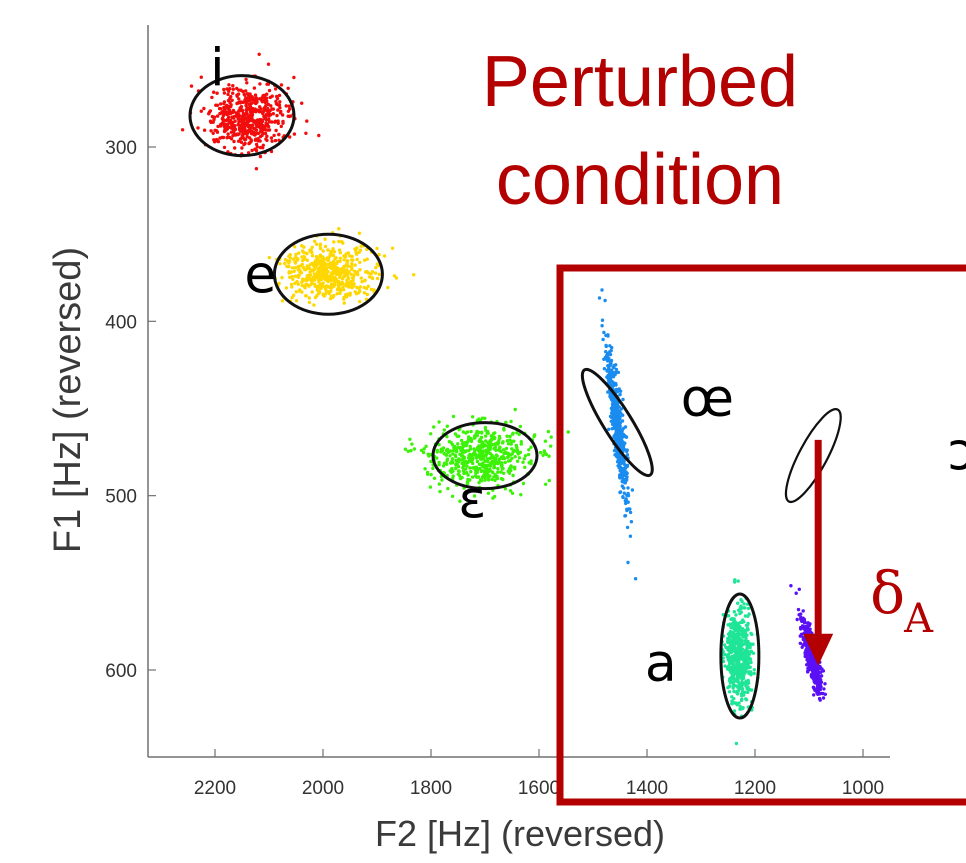  I want to click on shift-arrow-head, so click(818, 649).